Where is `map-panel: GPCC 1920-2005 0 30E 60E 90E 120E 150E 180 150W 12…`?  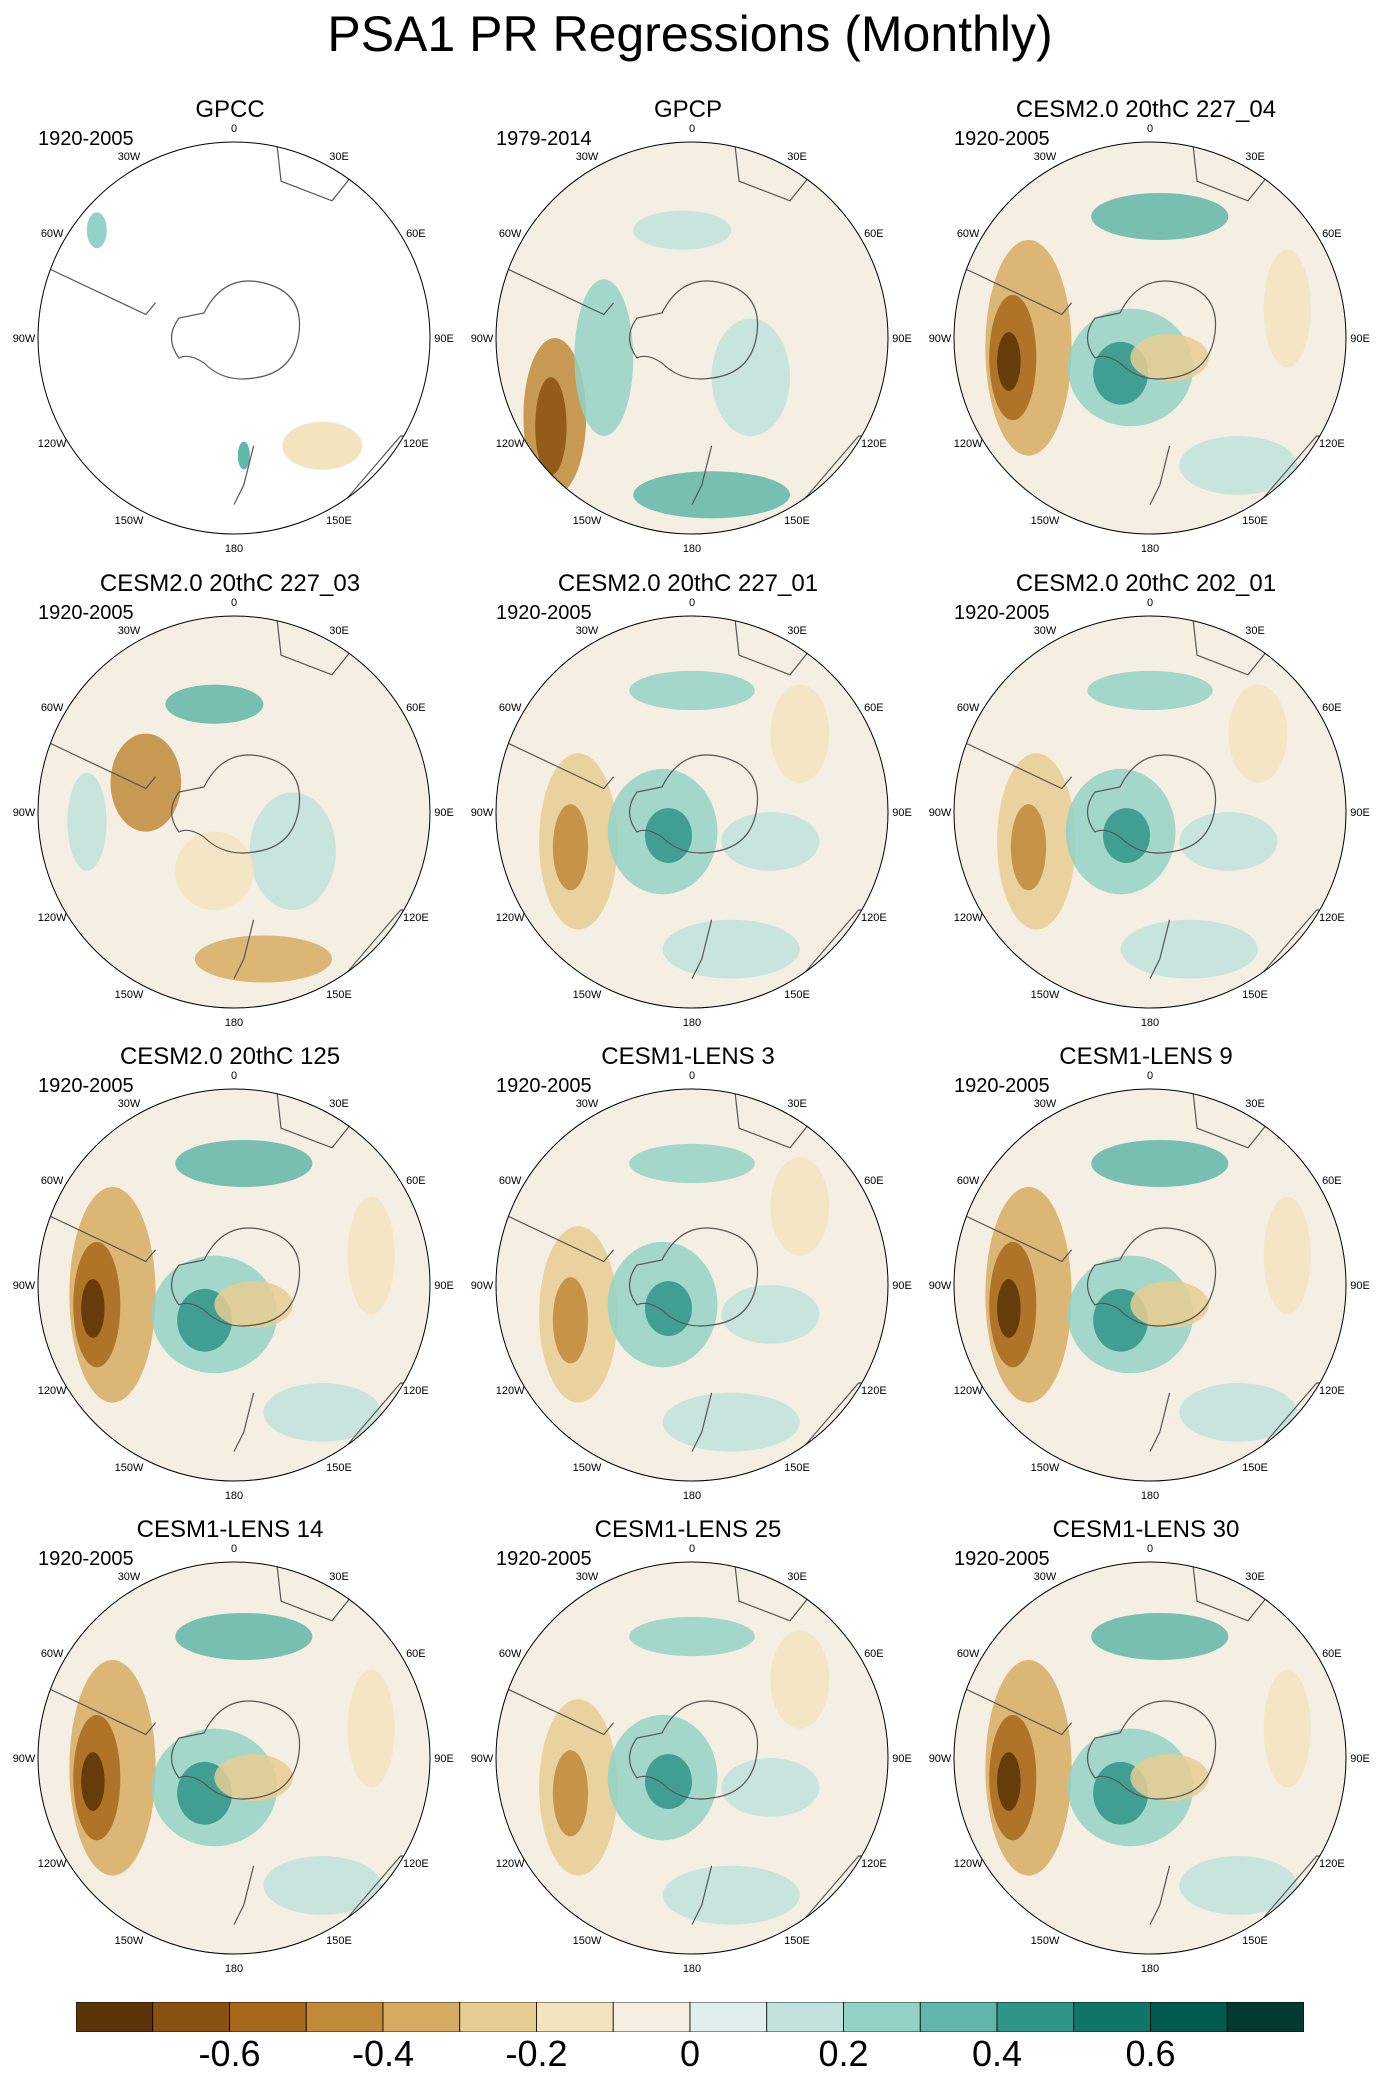 map-panel: GPCC 1920-2005 0 30E 60E 90E 120E 150E 180 150W 12… is located at coordinates (230, 331).